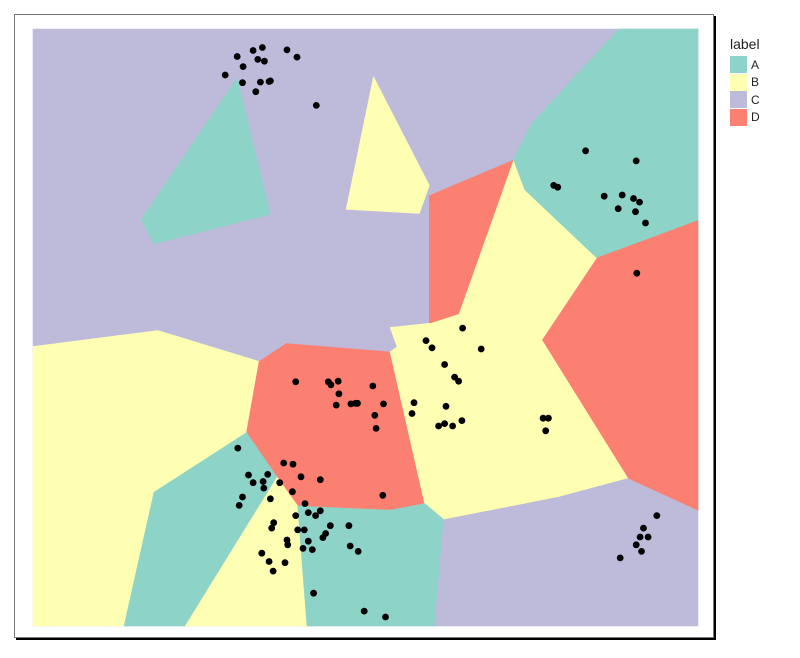 The height and width of the screenshot is (658, 800). What do you see at coordinates (755, 99) in the screenshot?
I see `legend-label-c: C` at bounding box center [755, 99].